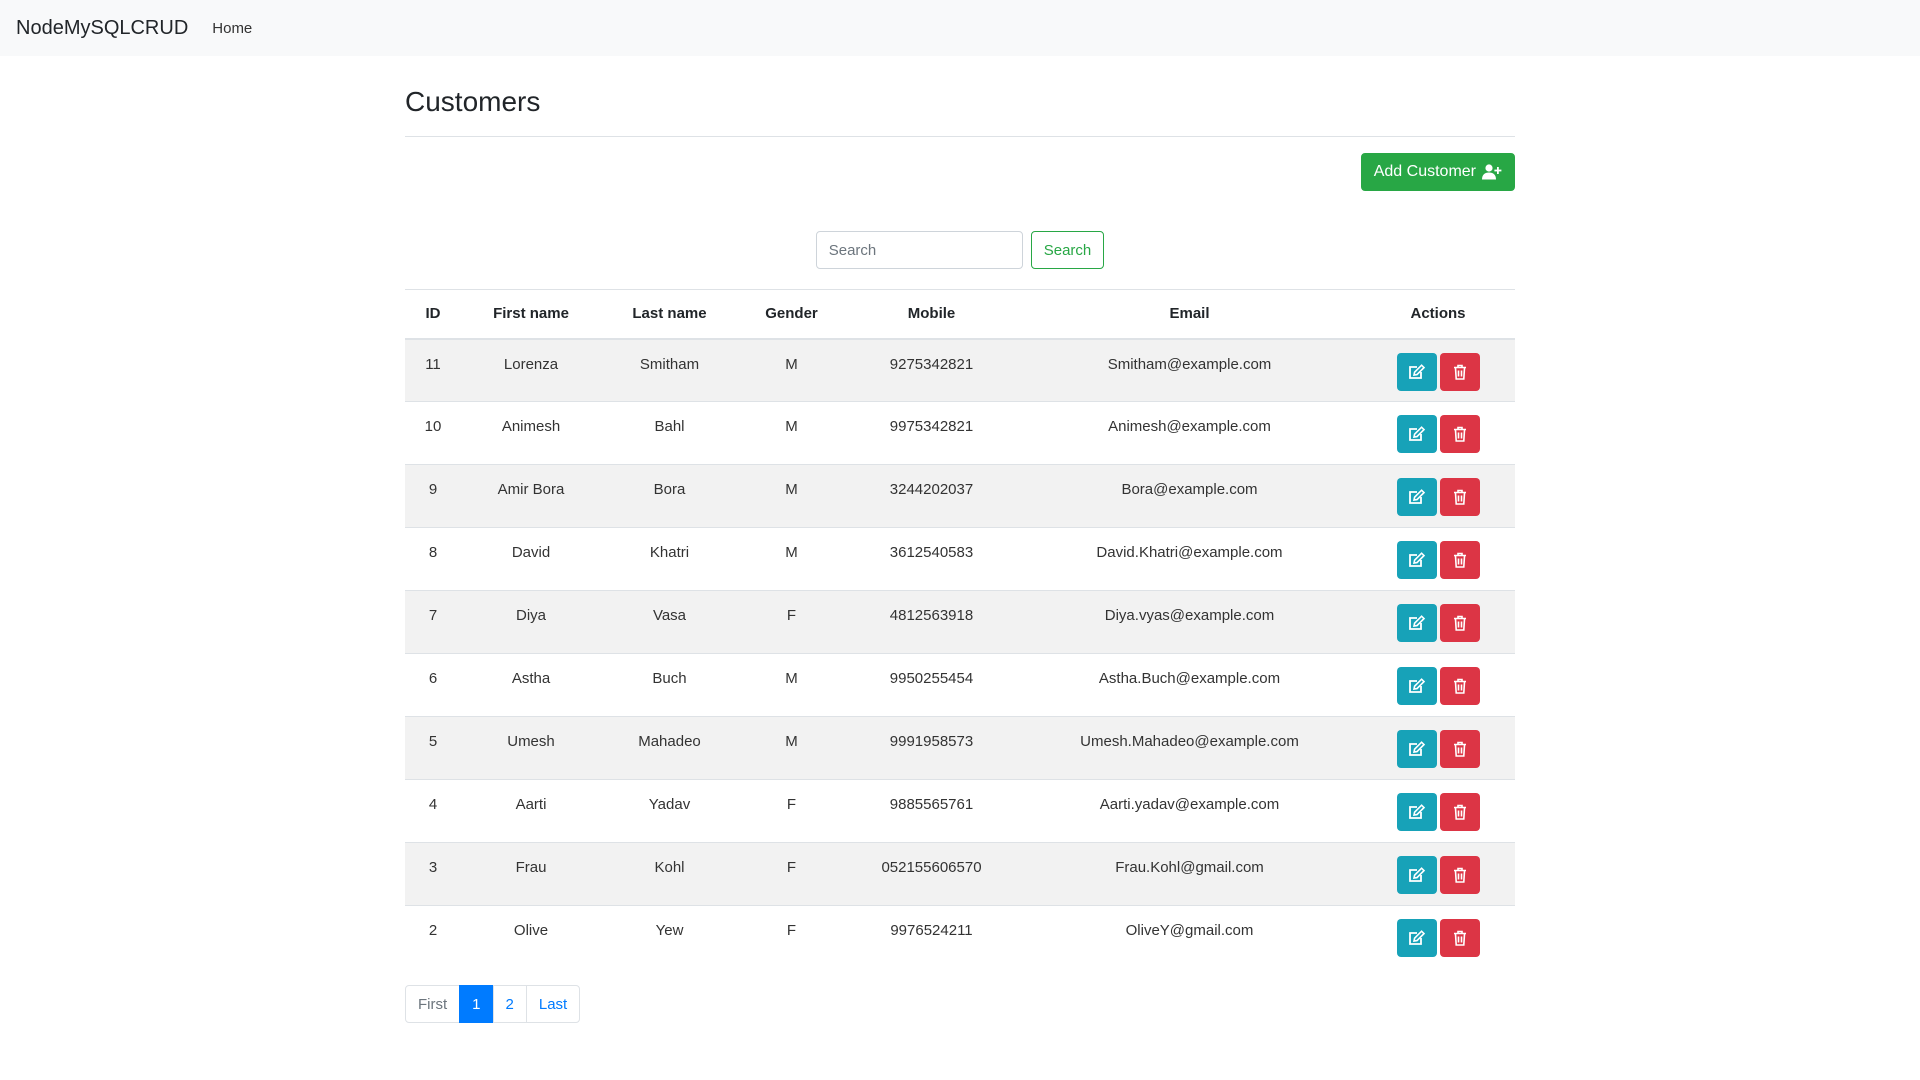 This screenshot has height=1080, width=1920. Describe the element at coordinates (1189, 370) in the screenshot. I see `cell-email: Smitham@example.com` at that location.